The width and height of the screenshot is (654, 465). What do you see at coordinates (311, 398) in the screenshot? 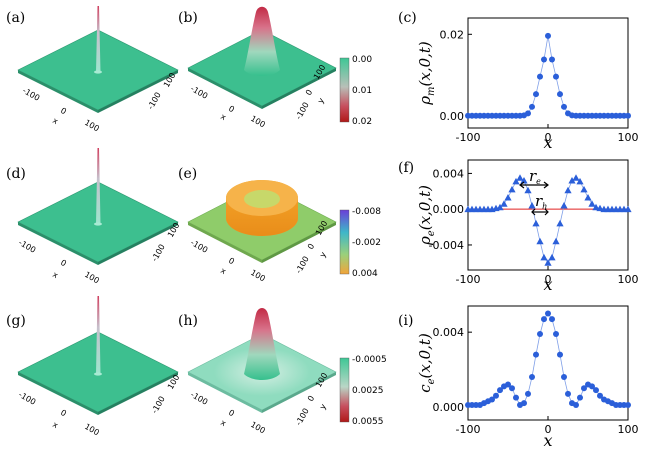
I see `tick-h-y-zero: 0` at bounding box center [311, 398].